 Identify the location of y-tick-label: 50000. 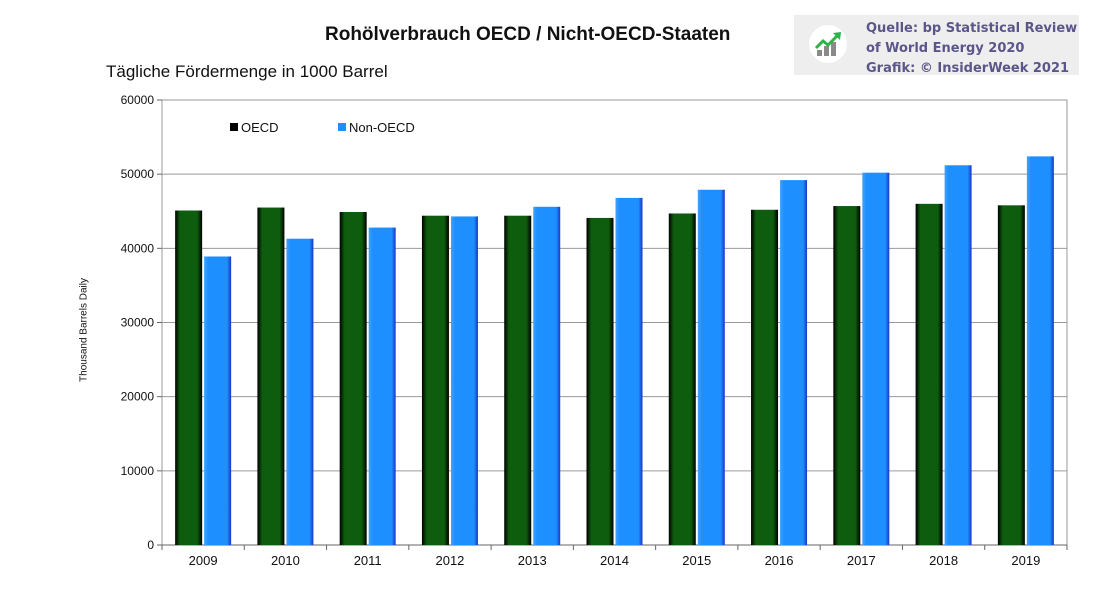
(138, 174).